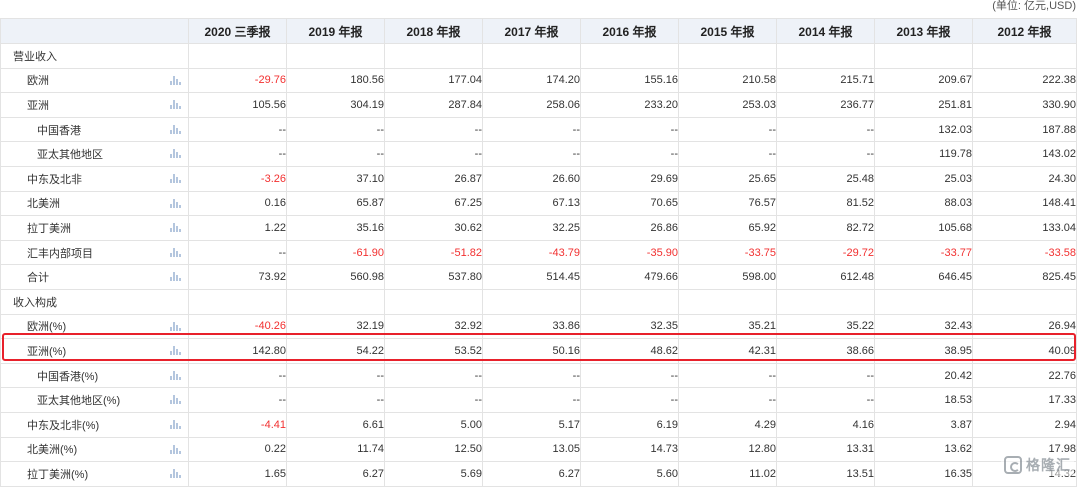 This screenshot has width=1080, height=487. I want to click on column-header: 2014 年报, so click(825, 31).